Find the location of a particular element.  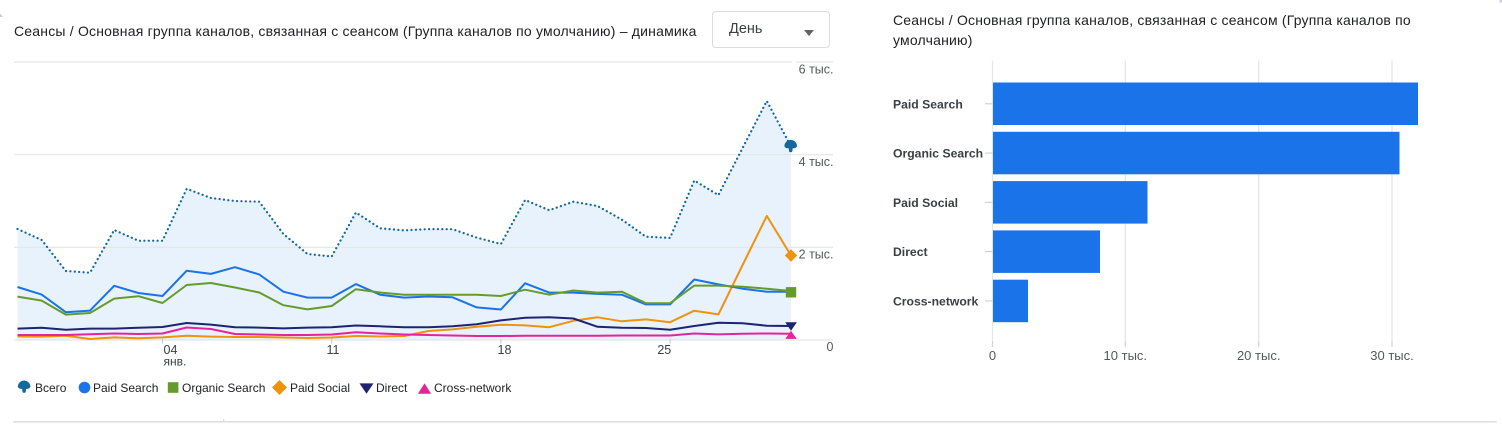

svg-text: янв. is located at coordinates (175, 362).